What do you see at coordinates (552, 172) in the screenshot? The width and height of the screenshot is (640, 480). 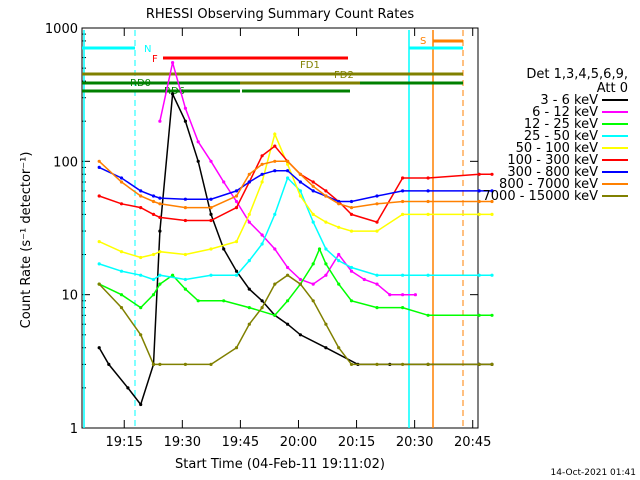 I see `legend-label-6: 300 - 800 keV` at bounding box center [552, 172].